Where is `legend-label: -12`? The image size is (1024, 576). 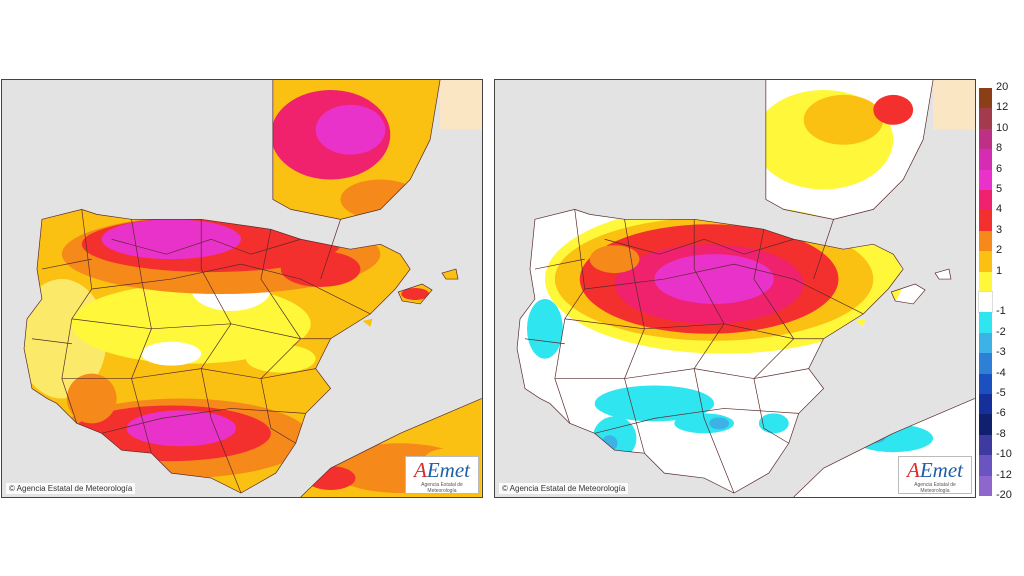
legend-label: -12 is located at coordinates (1004, 474).